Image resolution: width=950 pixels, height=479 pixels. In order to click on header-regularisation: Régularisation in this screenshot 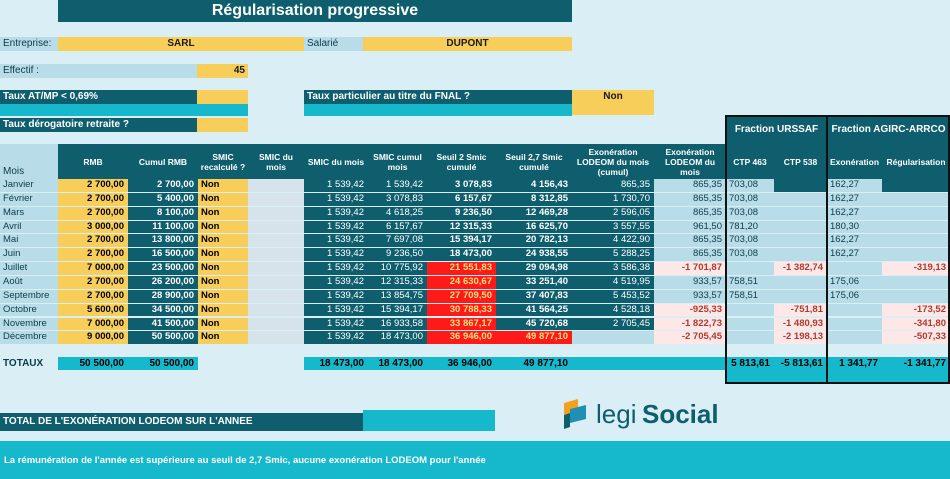, I will do `click(916, 161)`.